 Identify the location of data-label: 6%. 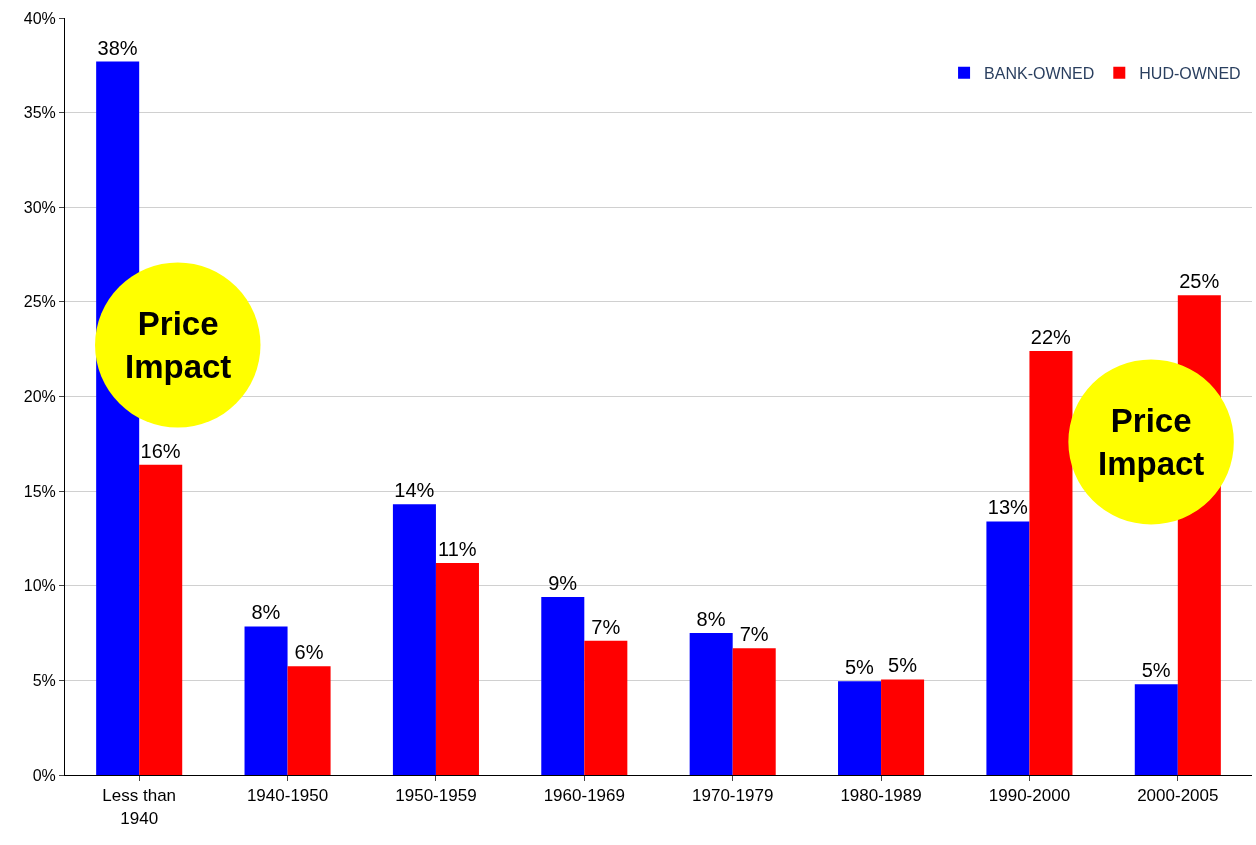
(309, 652).